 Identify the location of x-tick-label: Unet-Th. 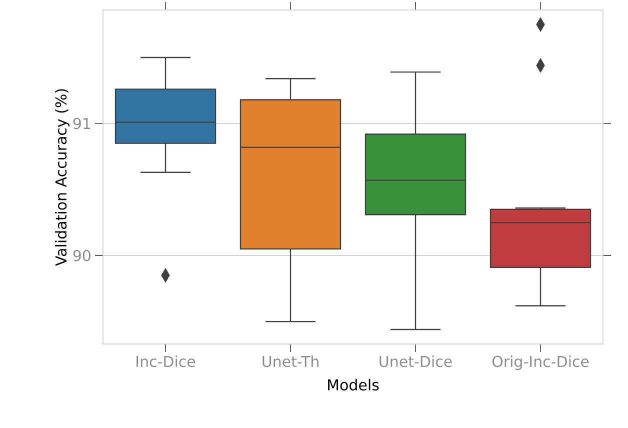
(290, 362).